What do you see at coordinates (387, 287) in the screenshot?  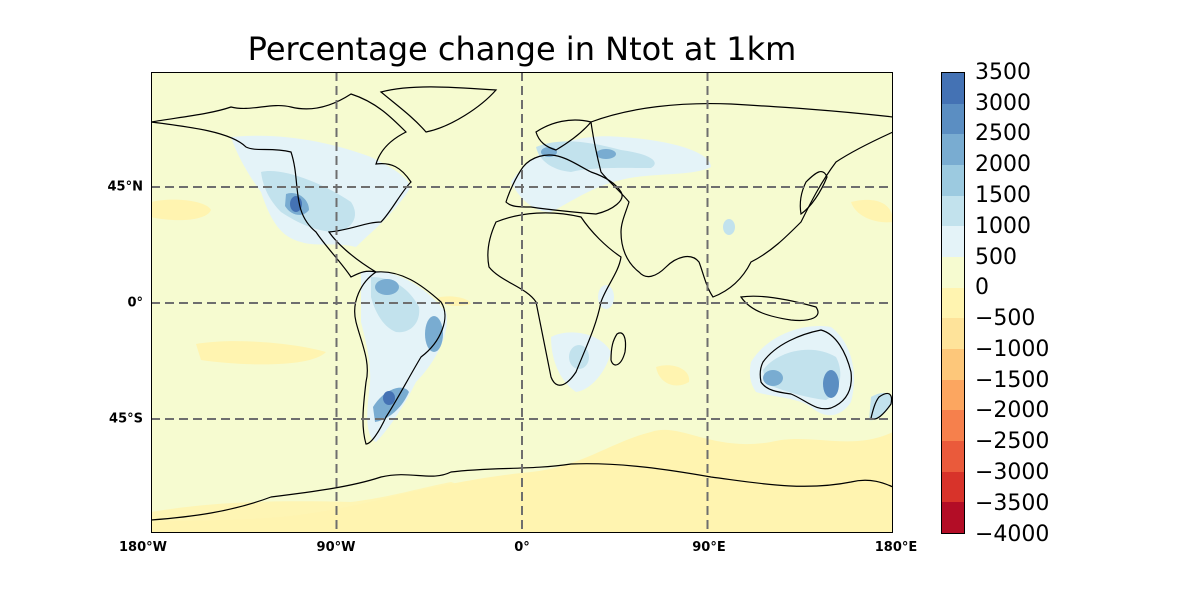 I see `positive-south-america-peak-north` at bounding box center [387, 287].